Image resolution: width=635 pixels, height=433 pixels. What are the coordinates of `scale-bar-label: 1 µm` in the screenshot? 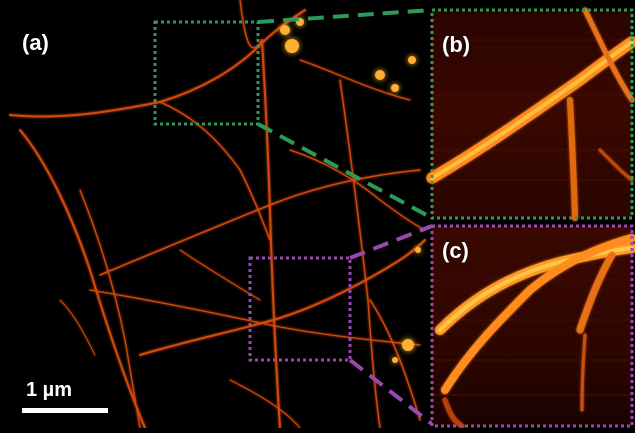 It's located at (49, 390).